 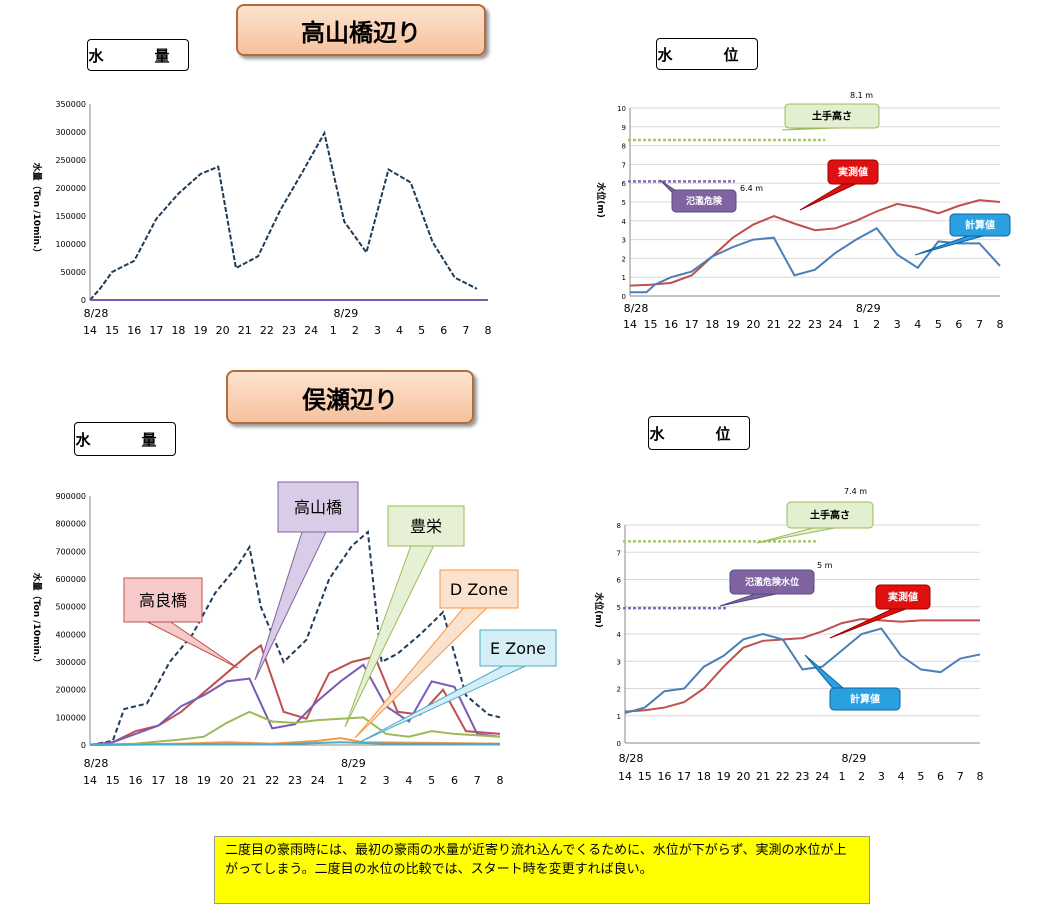 I want to click on chart1-x-tick-label: 24, so click(x=311, y=330).